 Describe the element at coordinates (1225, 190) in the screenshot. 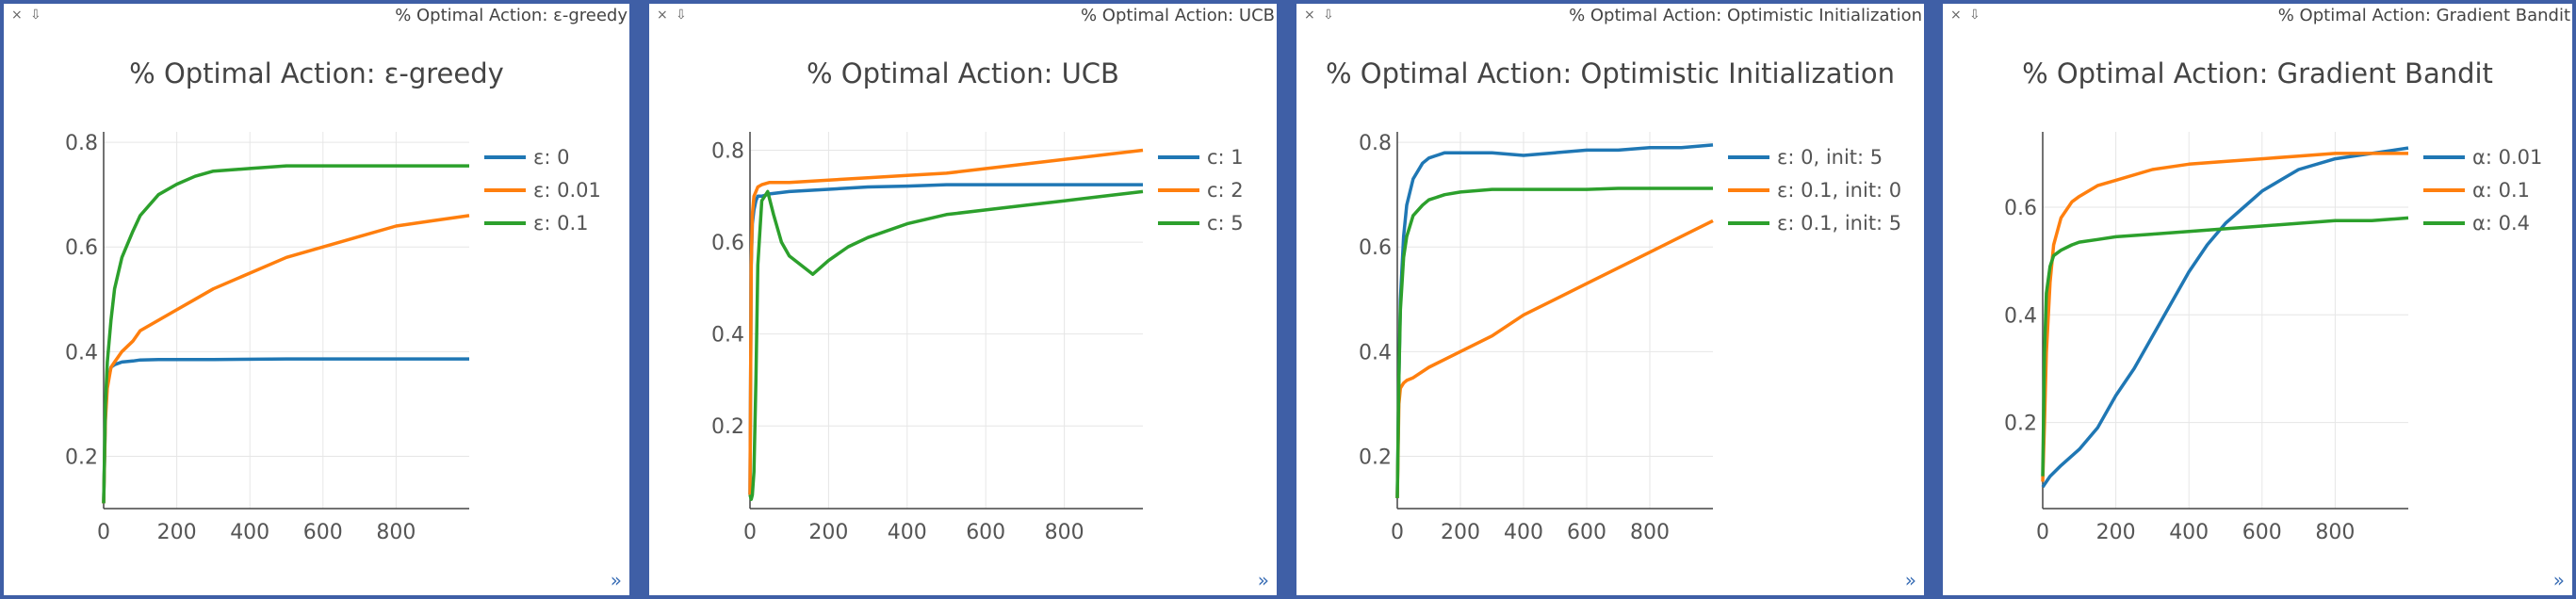

I see `legend-label: c: 2` at that location.